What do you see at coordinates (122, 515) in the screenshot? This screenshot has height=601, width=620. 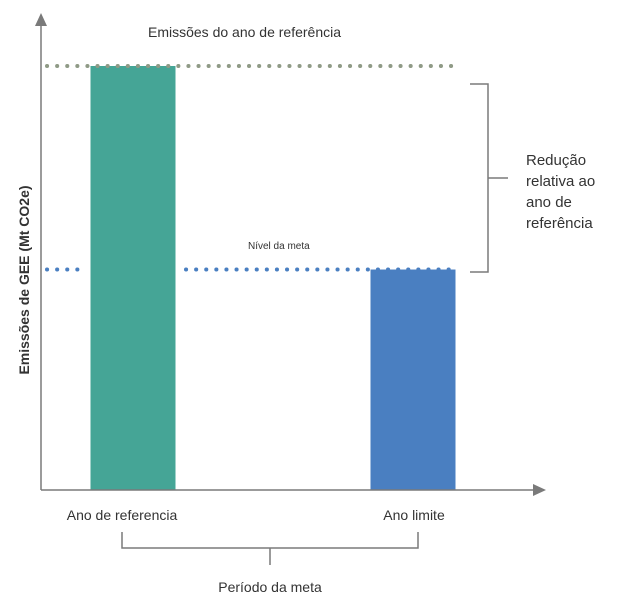 I see `x-tick-label-ano-referencia: Ano de referencia` at bounding box center [122, 515].